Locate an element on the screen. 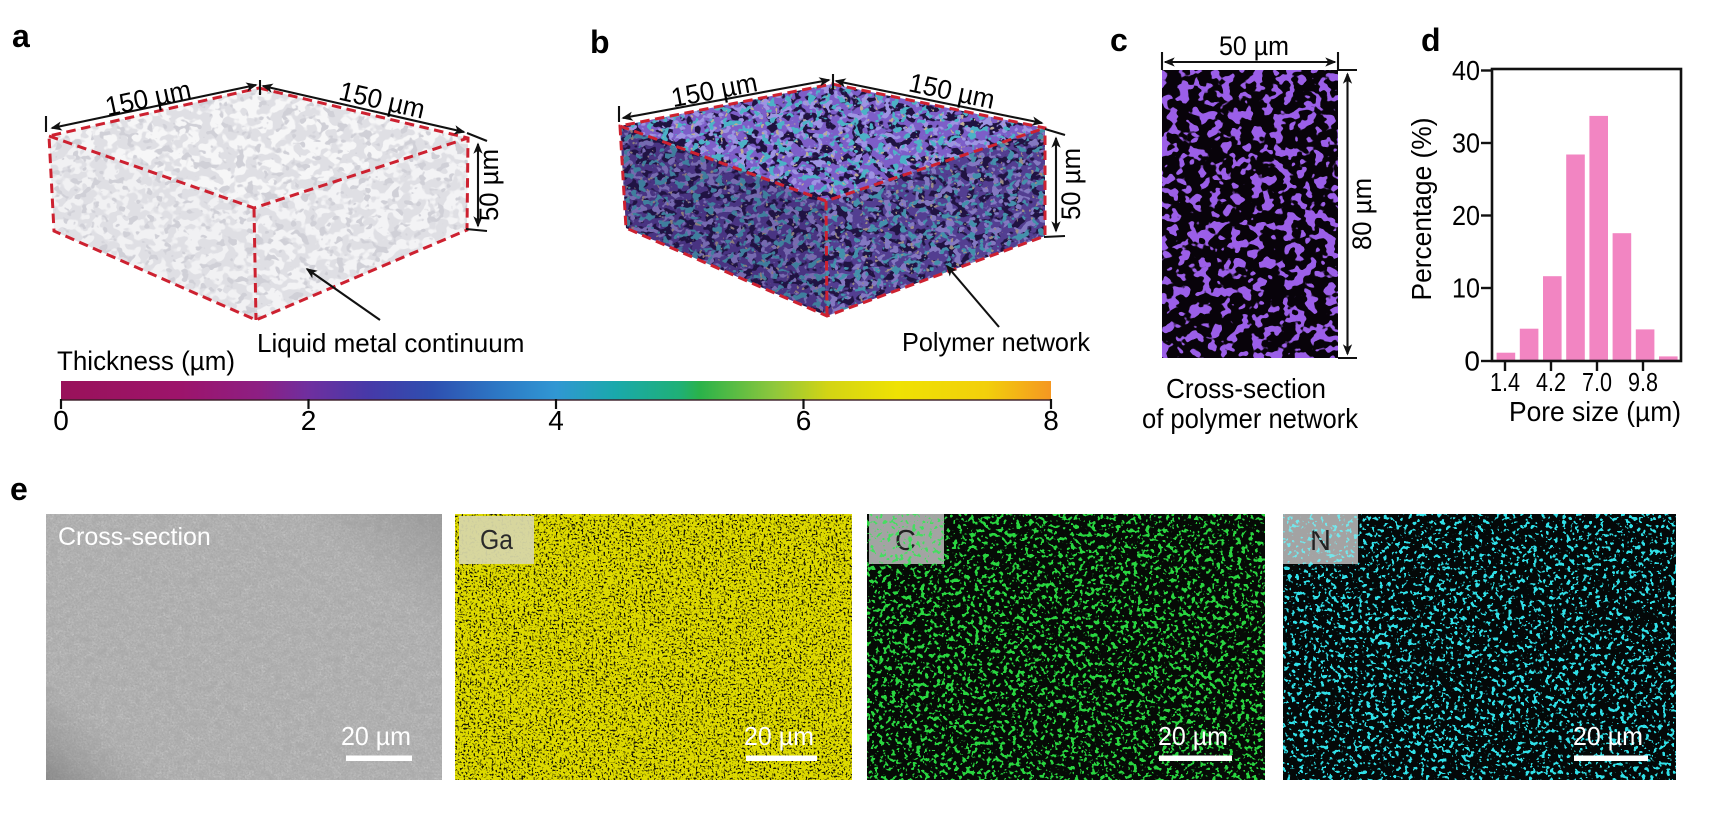  svg-text: 8 is located at coordinates (1051, 420).